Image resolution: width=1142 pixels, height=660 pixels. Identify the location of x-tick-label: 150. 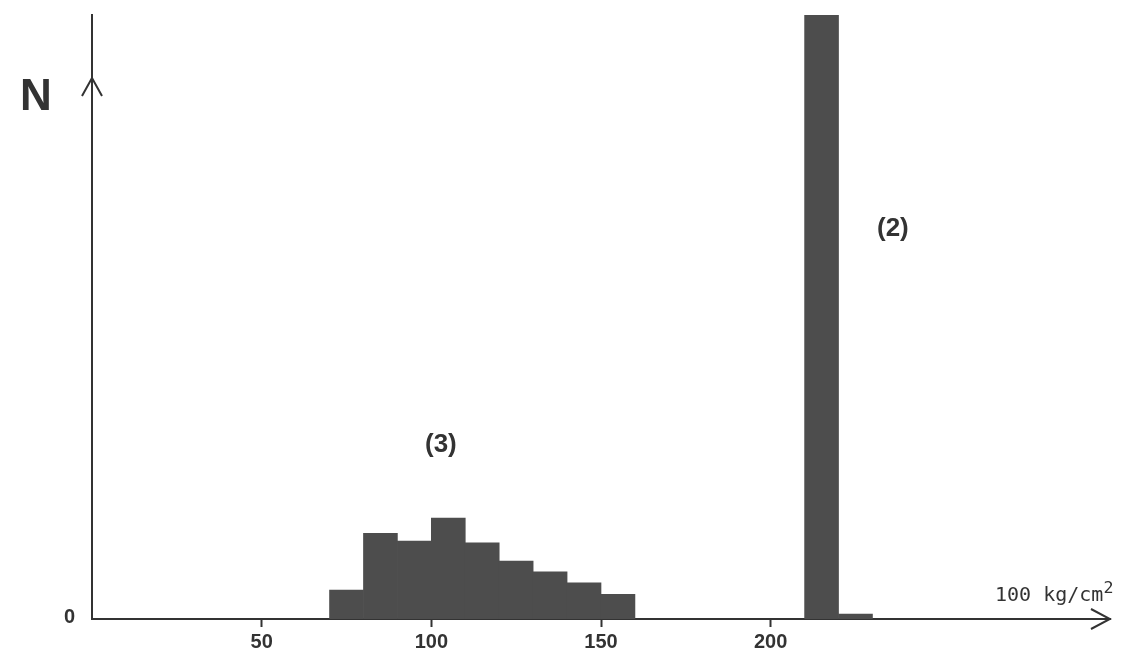
(601, 640).